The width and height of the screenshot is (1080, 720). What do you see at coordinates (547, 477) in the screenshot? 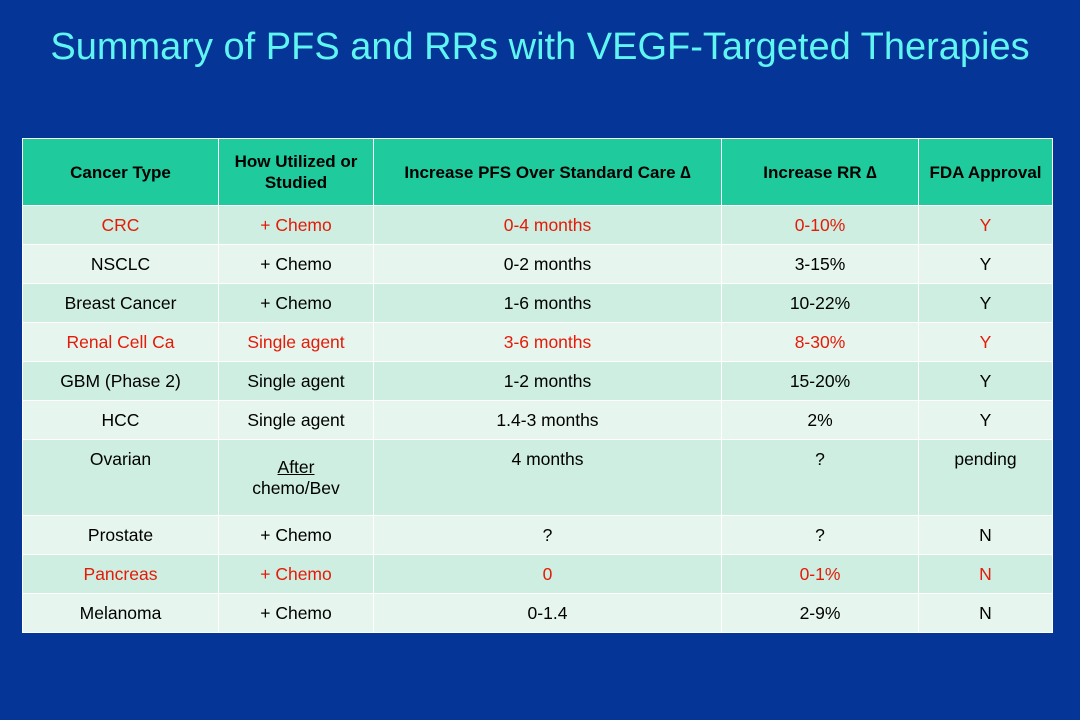
I see `cell-increase-pfs: 4 months` at bounding box center [547, 477].